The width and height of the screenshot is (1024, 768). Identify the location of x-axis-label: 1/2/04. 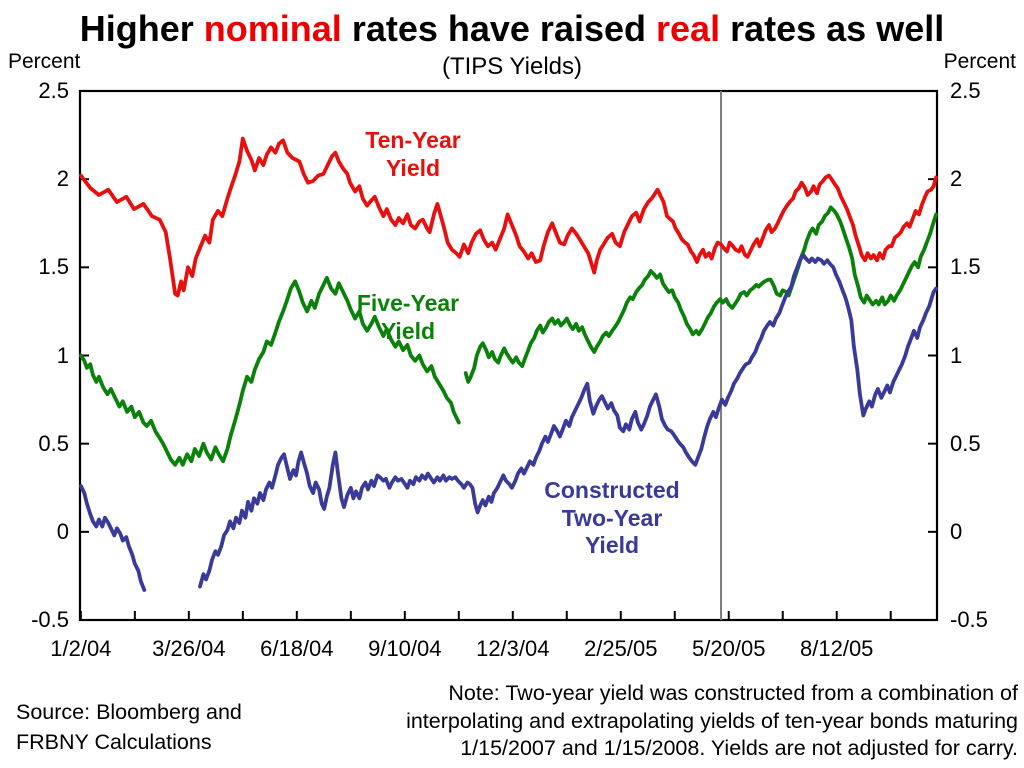
(81, 648).